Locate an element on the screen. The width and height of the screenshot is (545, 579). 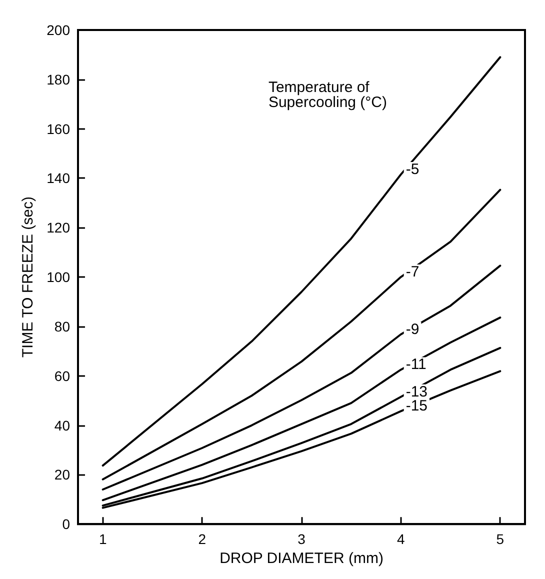
x-tick-label: 5 is located at coordinates (500, 539).